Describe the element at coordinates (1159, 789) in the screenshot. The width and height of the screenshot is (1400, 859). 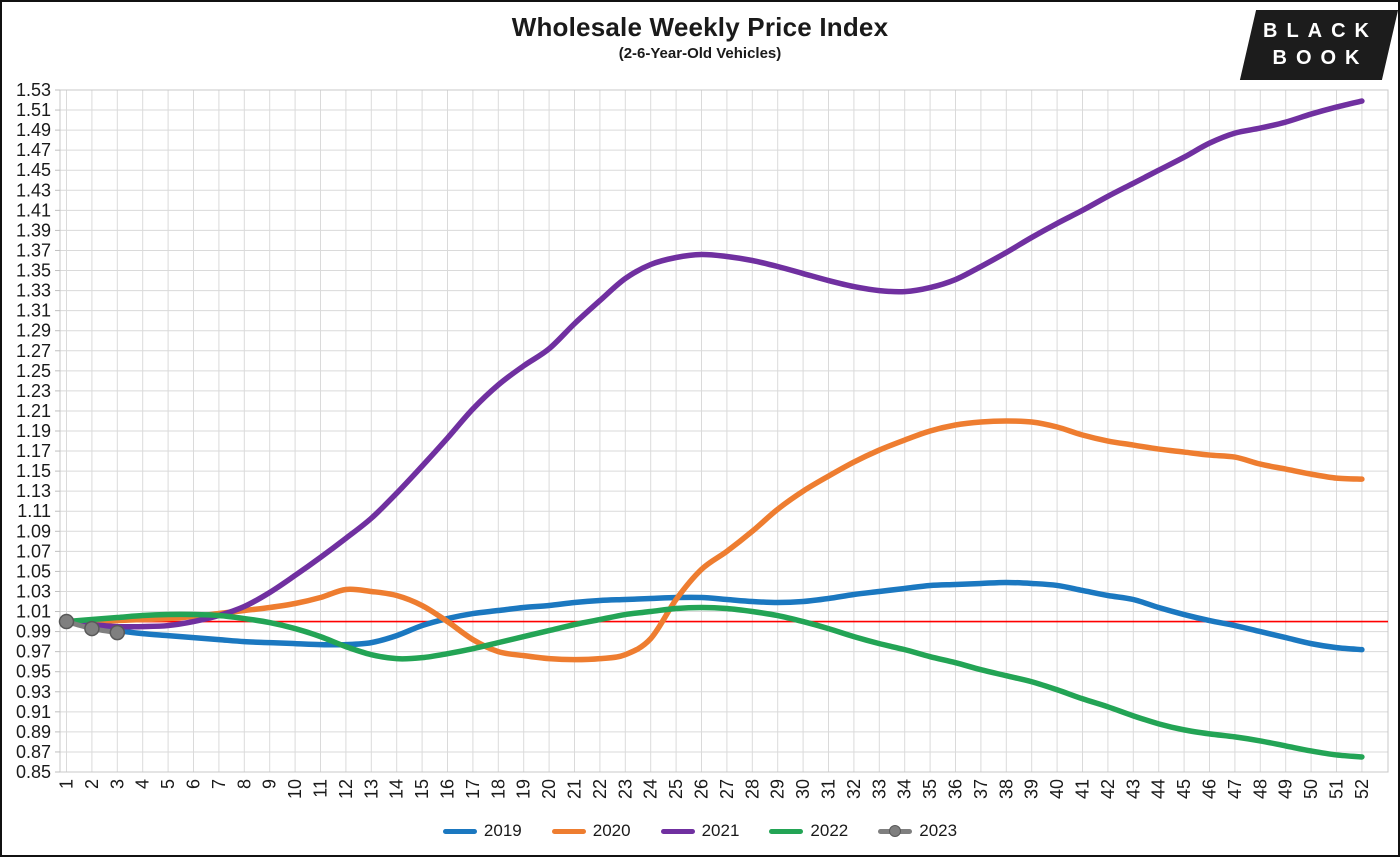
I see `svg-text: 44` at that location.